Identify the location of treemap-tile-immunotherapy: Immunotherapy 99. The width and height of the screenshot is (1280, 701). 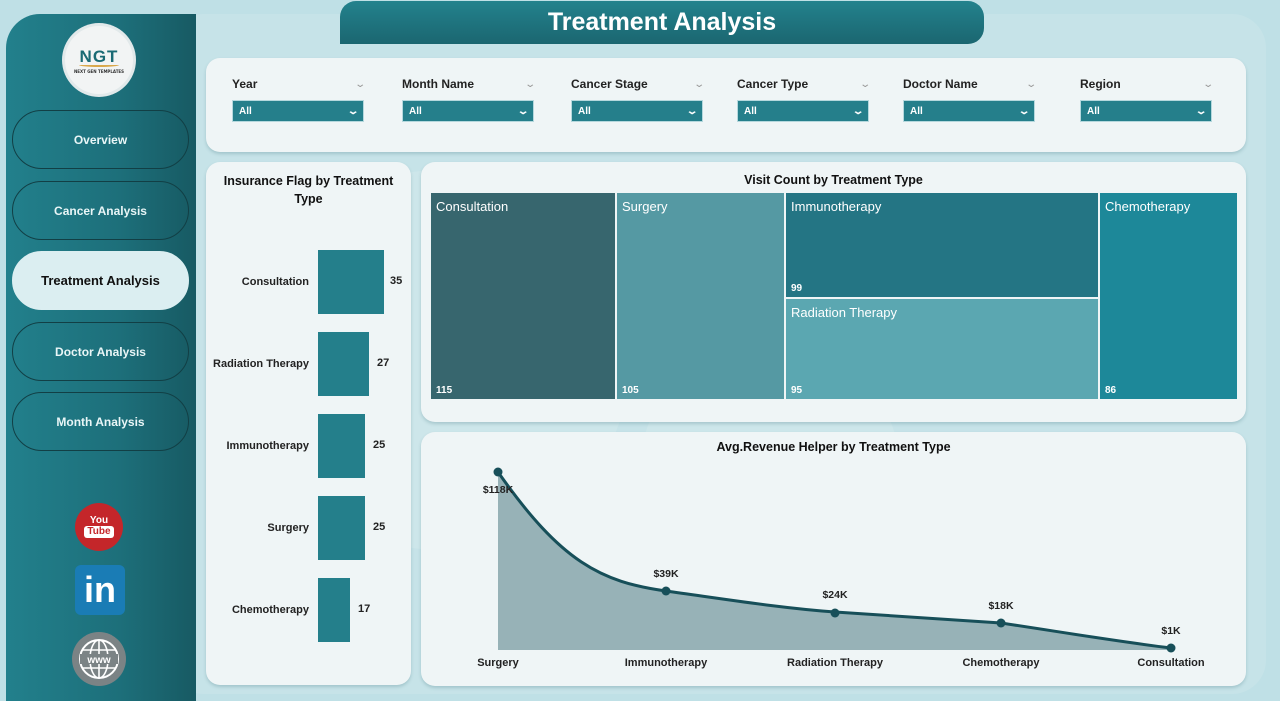
(942, 245).